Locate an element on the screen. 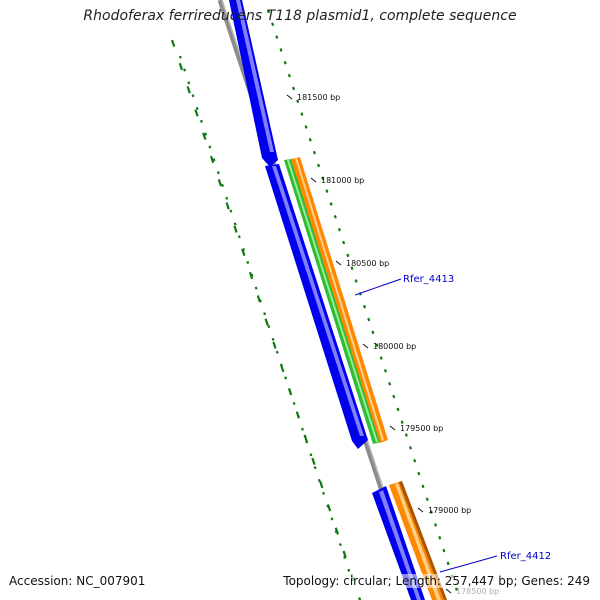  gene-callout-rfer-4412: Rfer_4412 is located at coordinates (495, 562).